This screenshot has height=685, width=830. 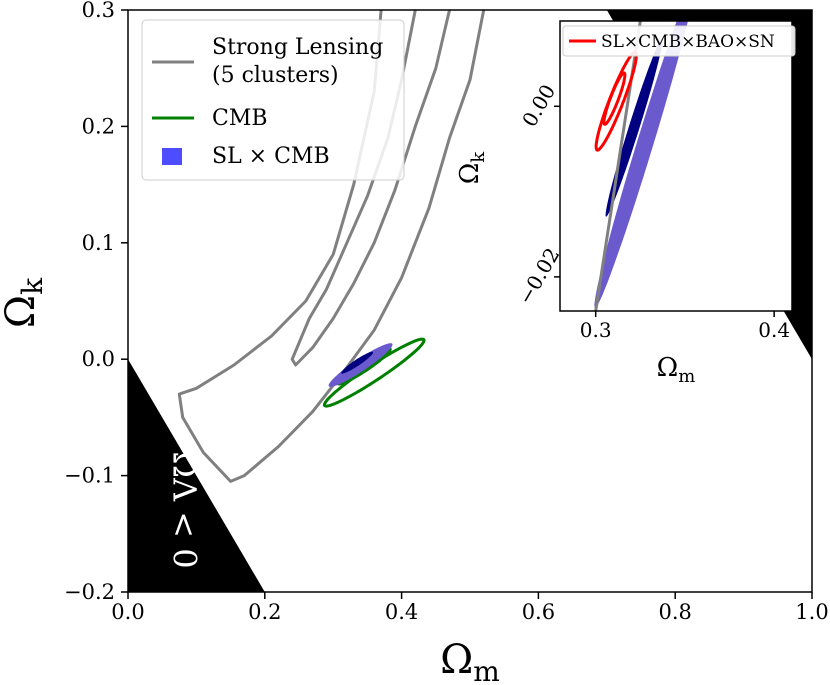 I want to click on inset-plot-frame, so click(x=676, y=166).